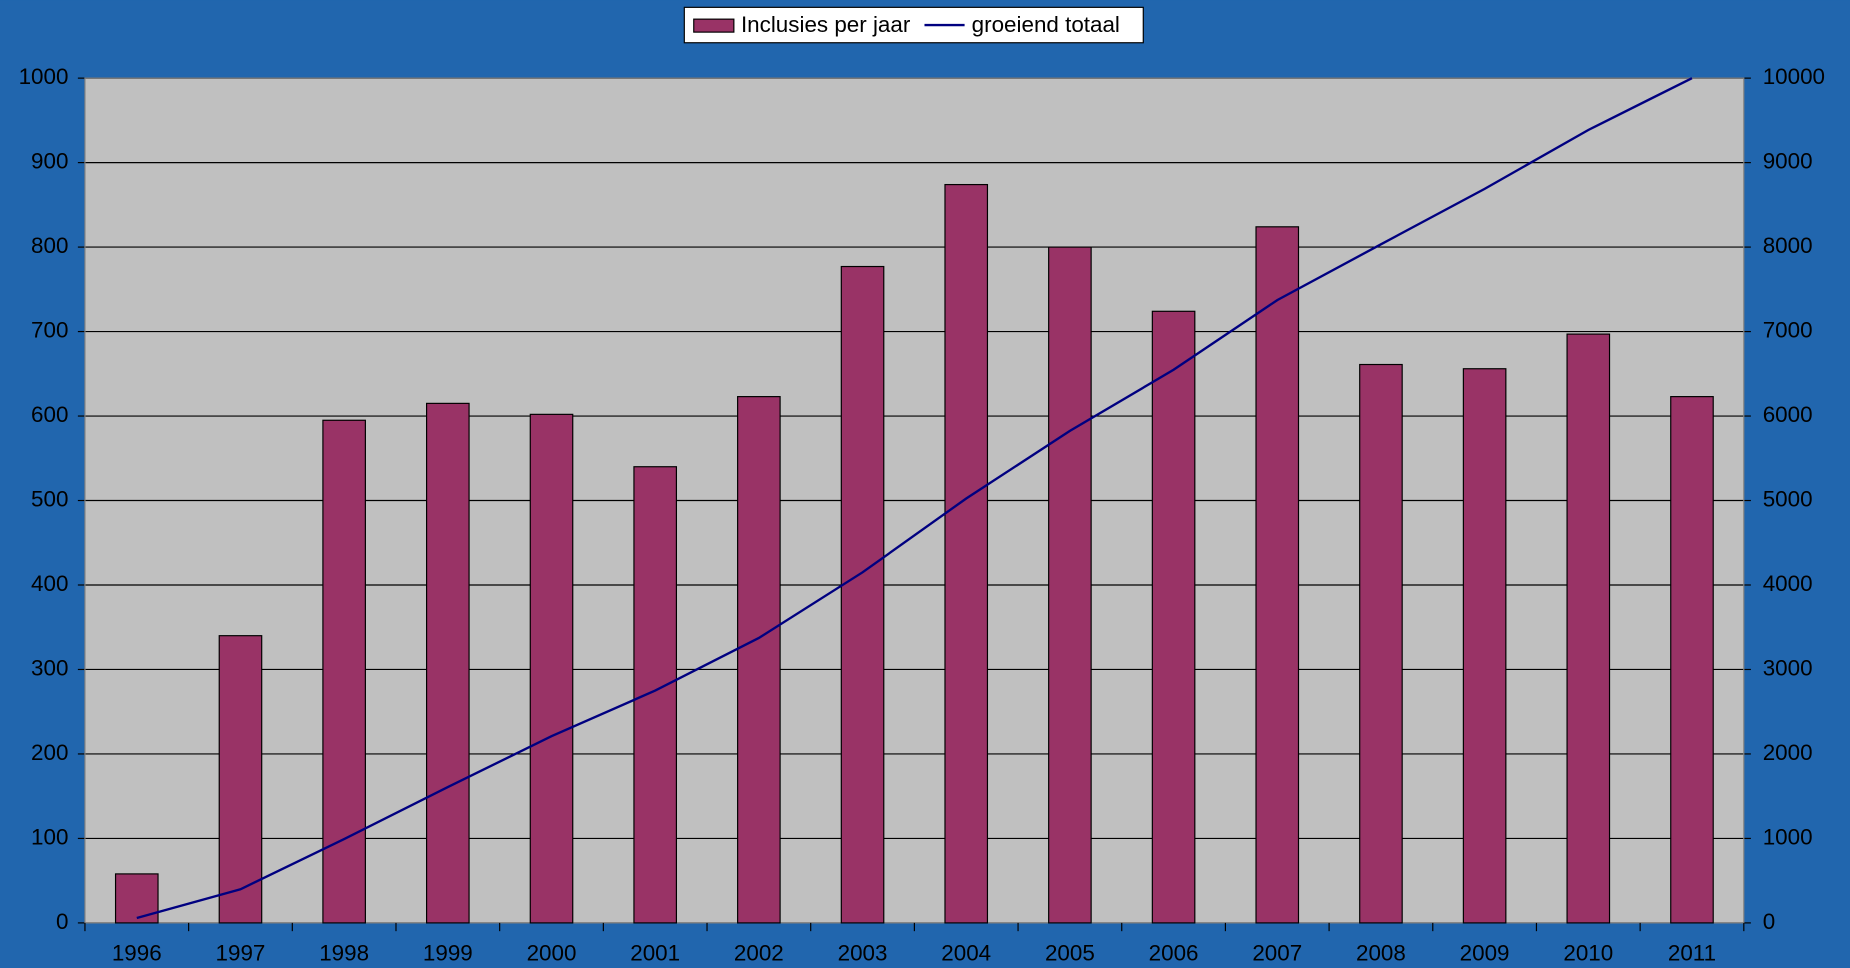 The width and height of the screenshot is (1850, 968). Describe the element at coordinates (1769, 921) in the screenshot. I see `y2-tick-label: 0` at that location.